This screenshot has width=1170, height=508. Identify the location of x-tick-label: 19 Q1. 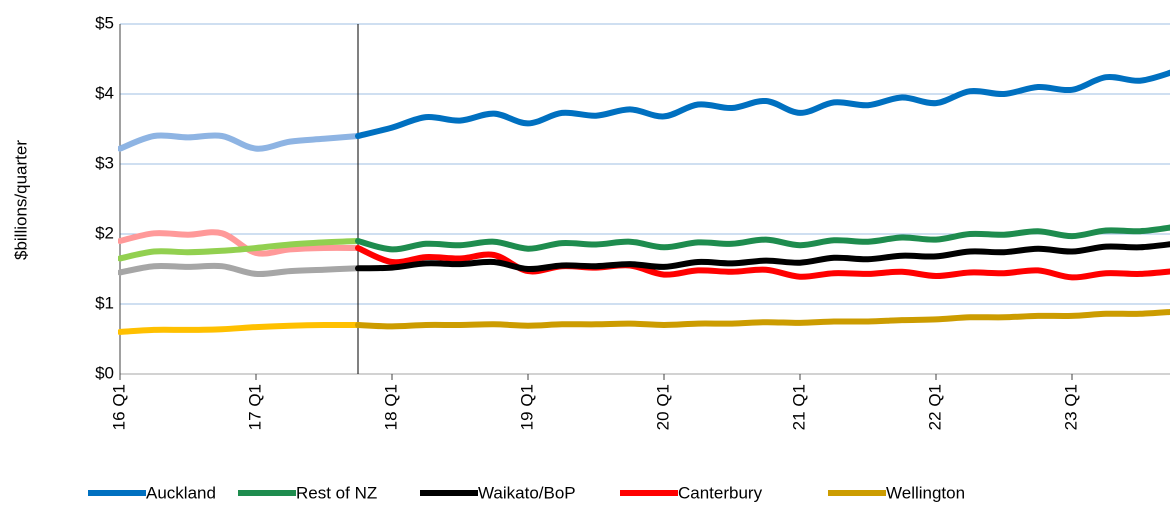
(526, 407).